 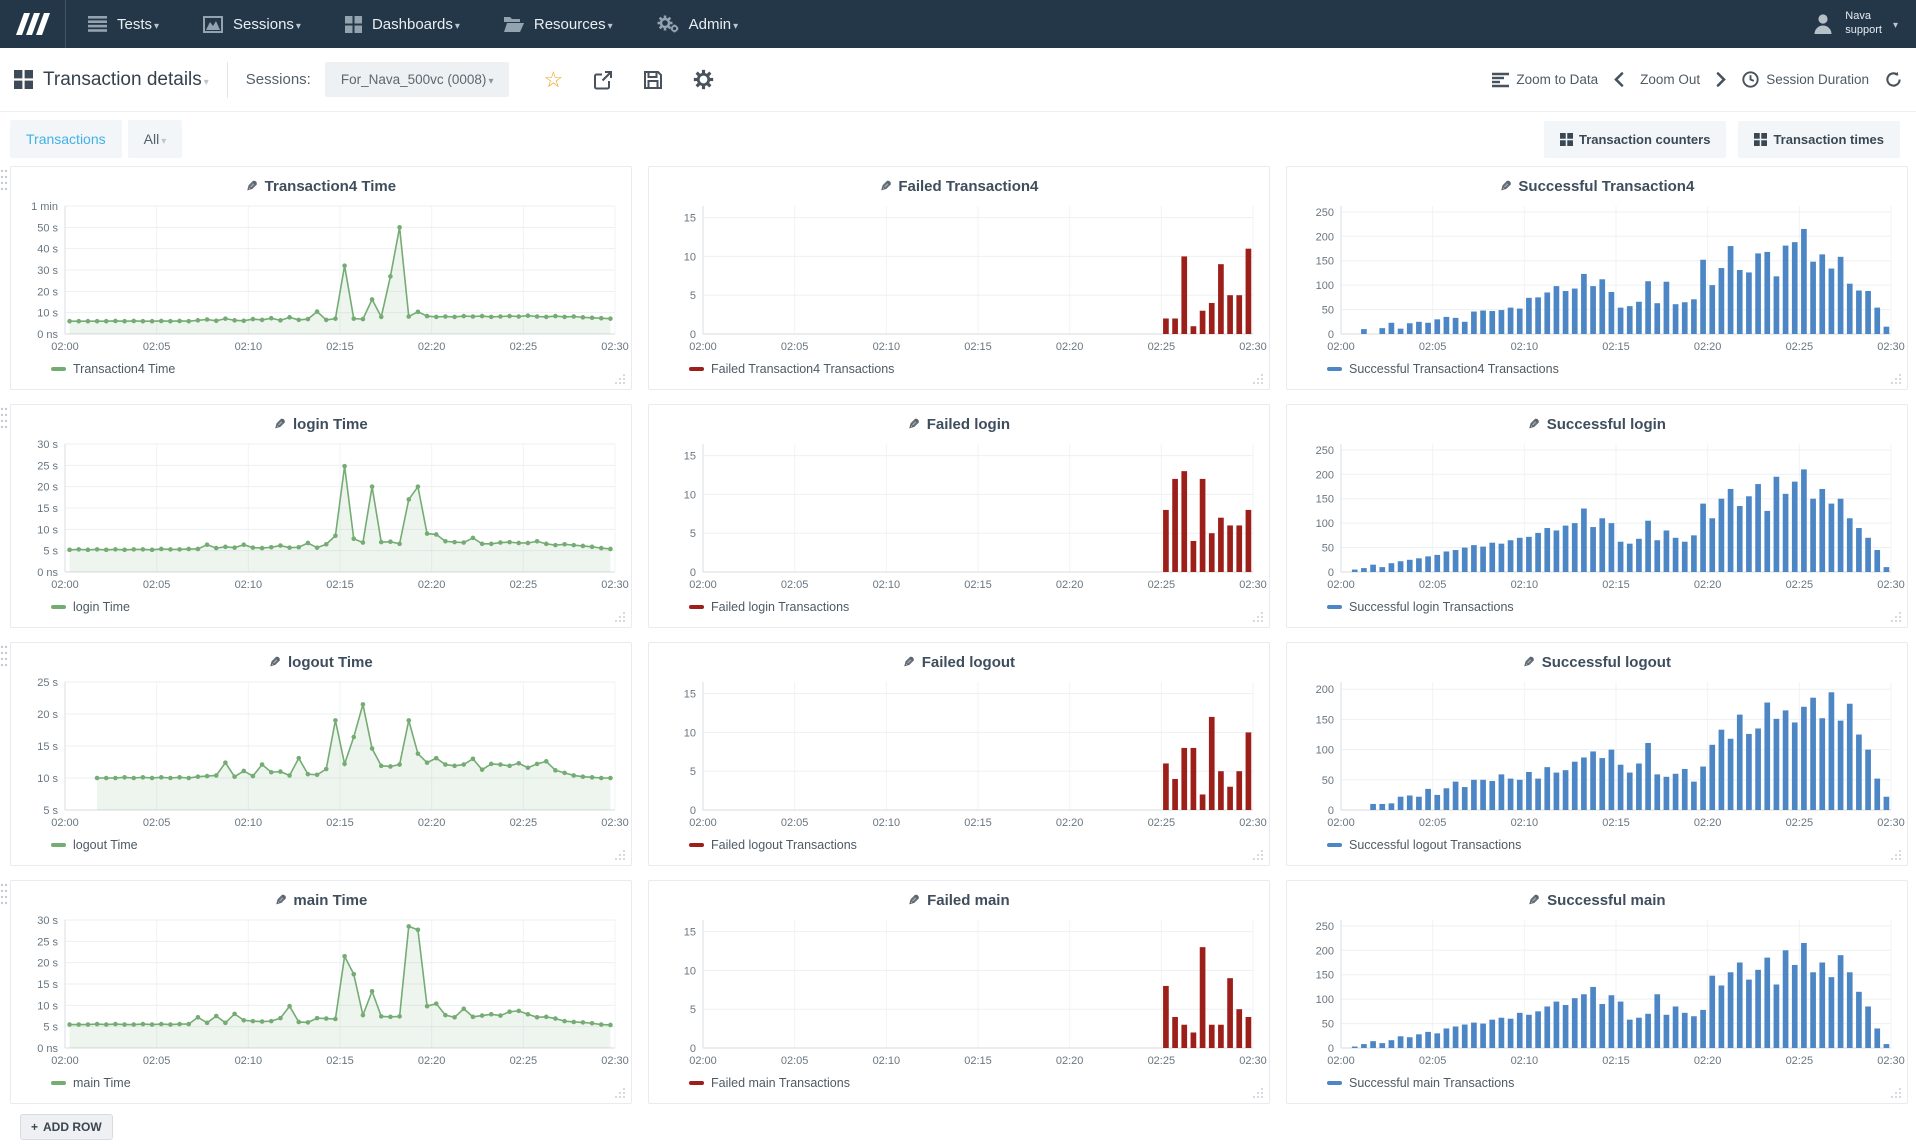 I want to click on nav-item-tests: Tests, so click(x=123, y=24).